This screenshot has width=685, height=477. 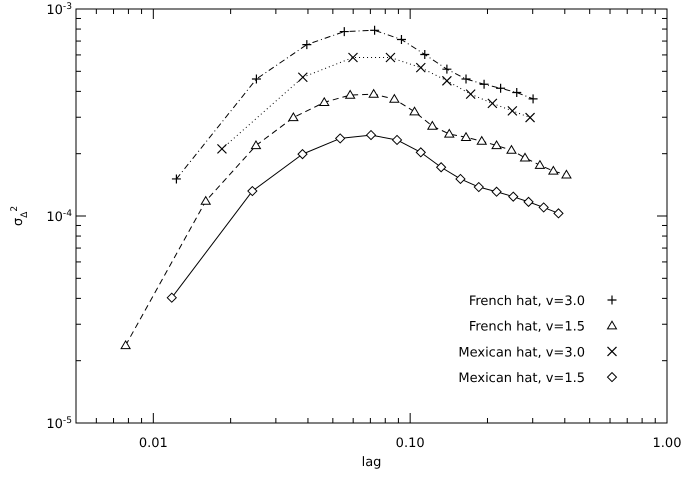 What do you see at coordinates (526, 327) in the screenshot?
I see `legend-label: French hat, v=1.5` at bounding box center [526, 327].